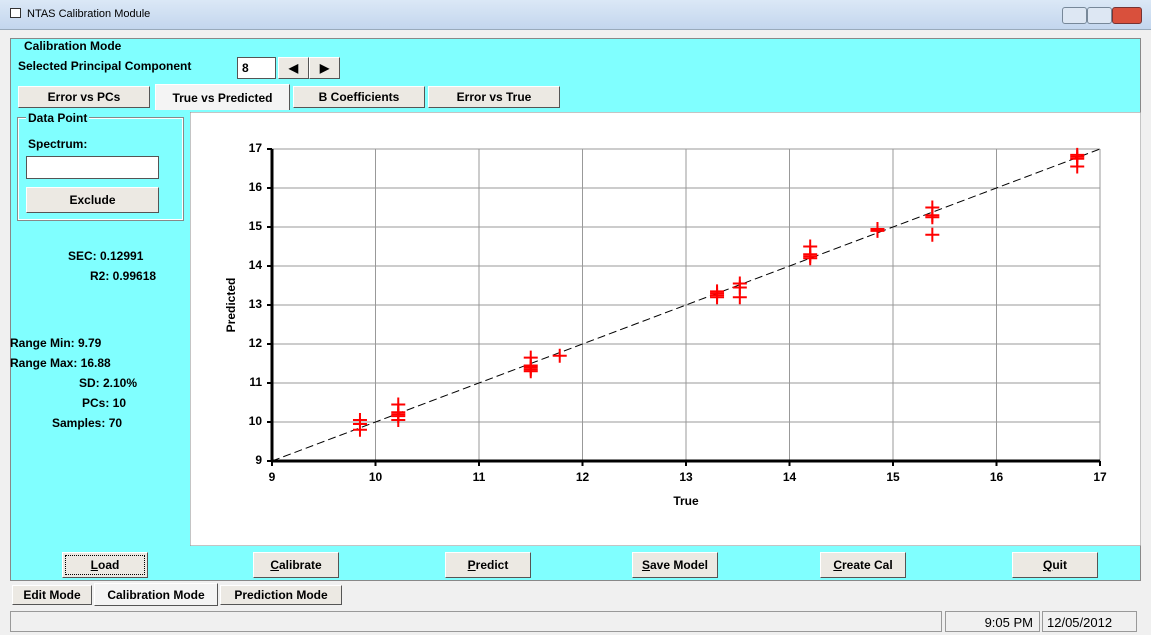 Image resolution: width=1151 pixels, height=635 pixels. What do you see at coordinates (123, 276) in the screenshot?
I see `stat: R2: 0.99618` at bounding box center [123, 276].